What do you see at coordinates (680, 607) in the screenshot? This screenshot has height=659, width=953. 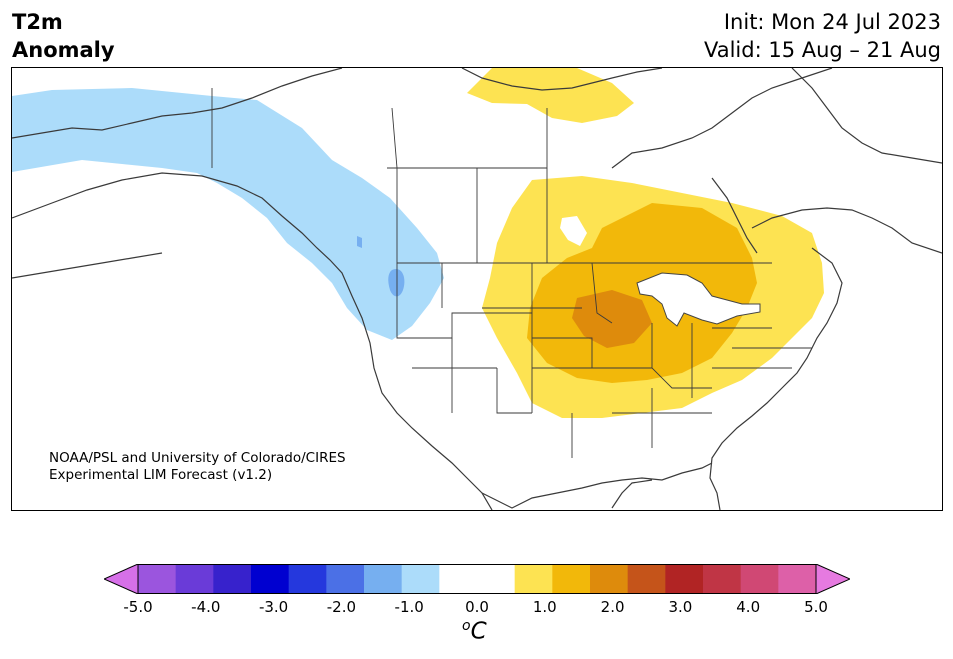 I see `colorbar-tick-label: 3.0` at bounding box center [680, 607].